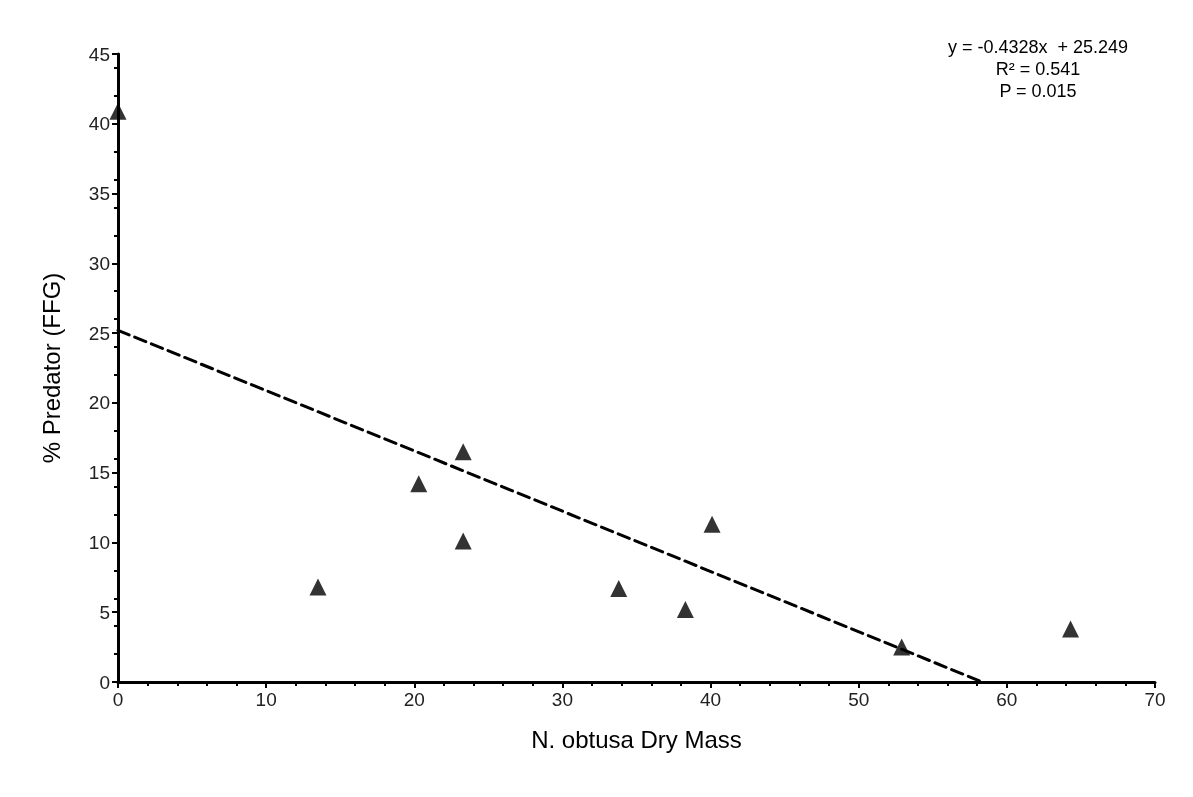 The width and height of the screenshot is (1193, 797). I want to click on x-tick-label: 20, so click(414, 699).